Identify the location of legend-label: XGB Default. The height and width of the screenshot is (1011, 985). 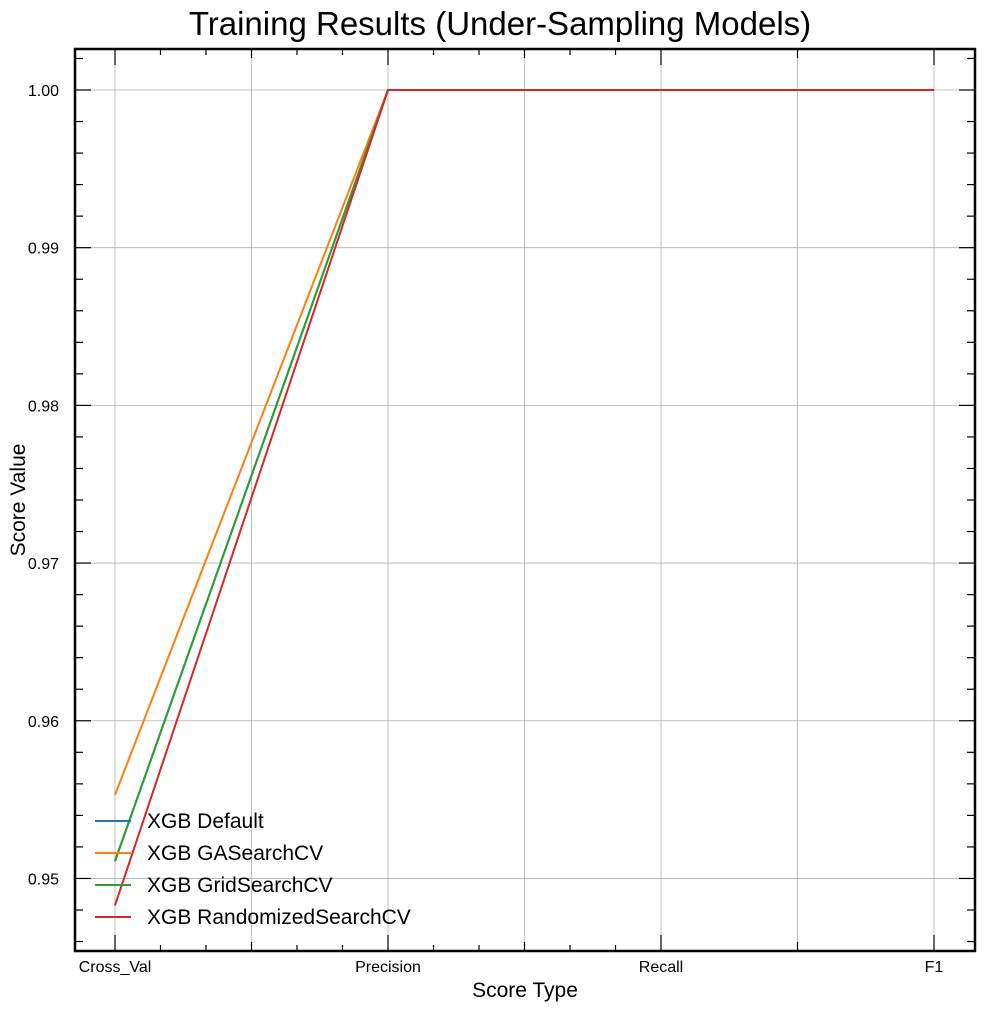
(205, 821).